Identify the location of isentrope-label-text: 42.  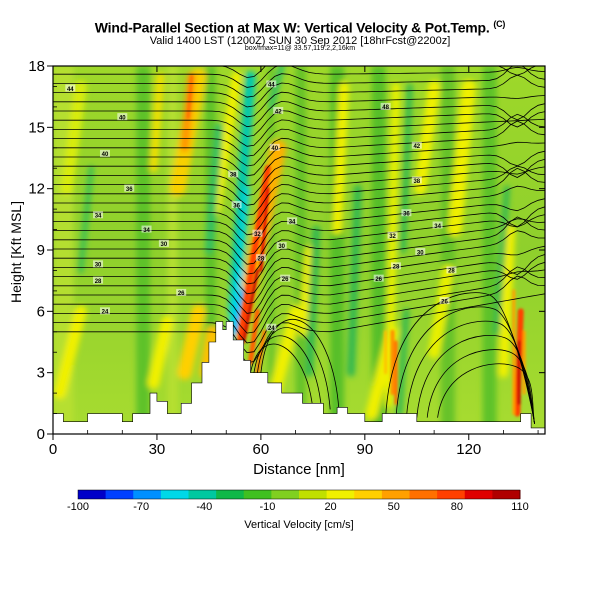
(278, 112).